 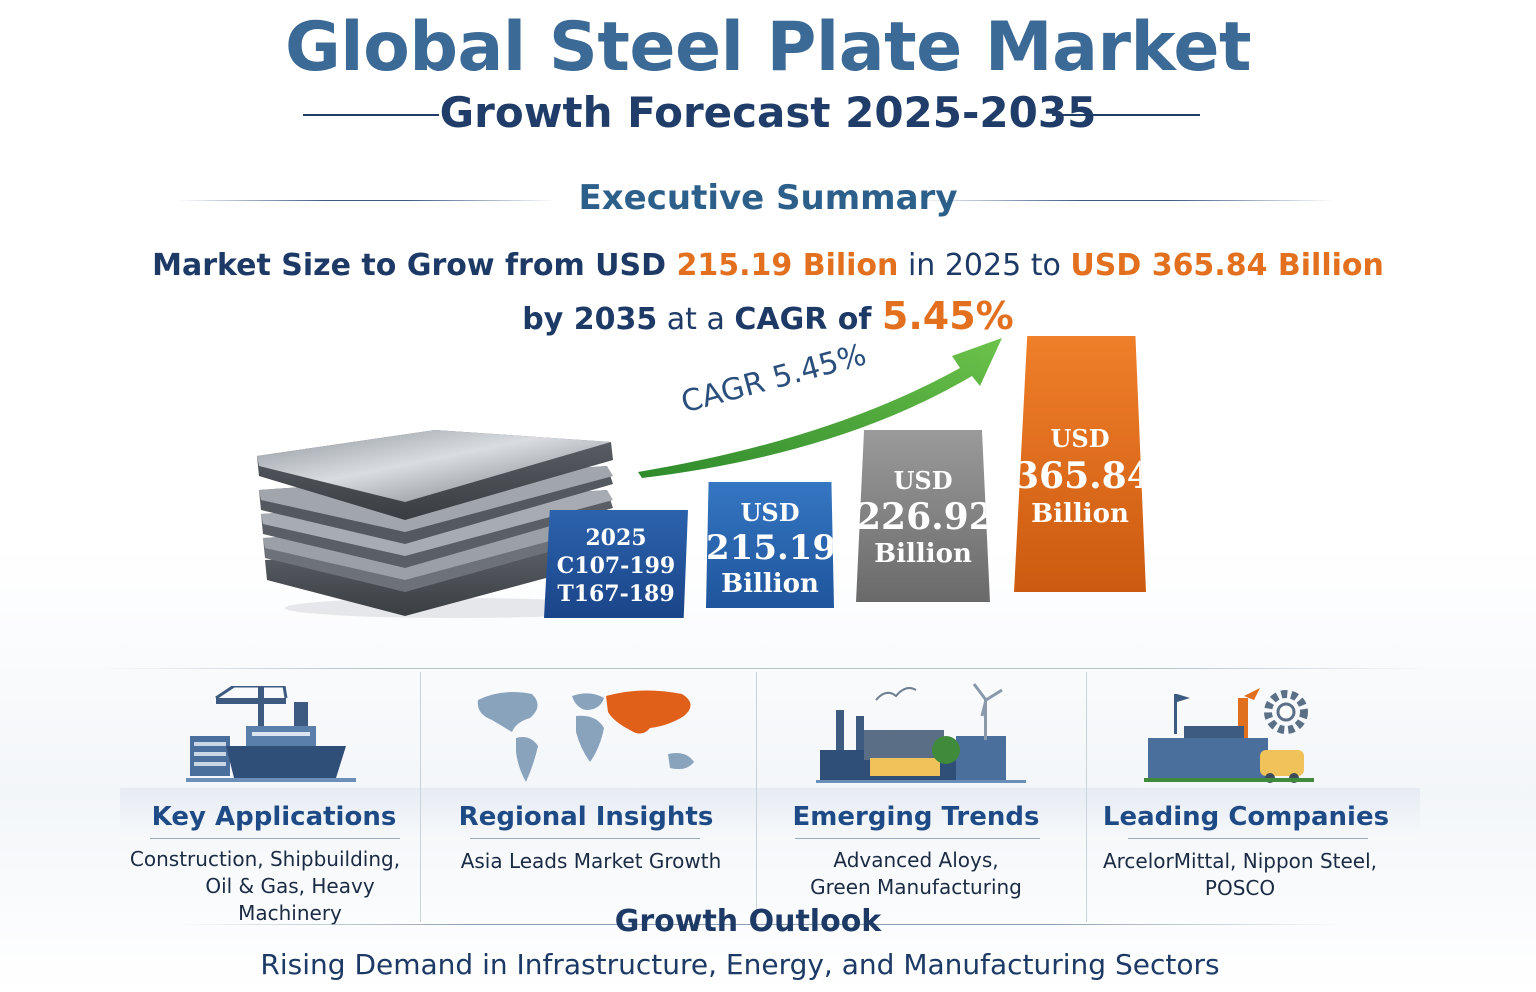 I want to click on summary-text: in 2025 to, so click(x=984, y=265).